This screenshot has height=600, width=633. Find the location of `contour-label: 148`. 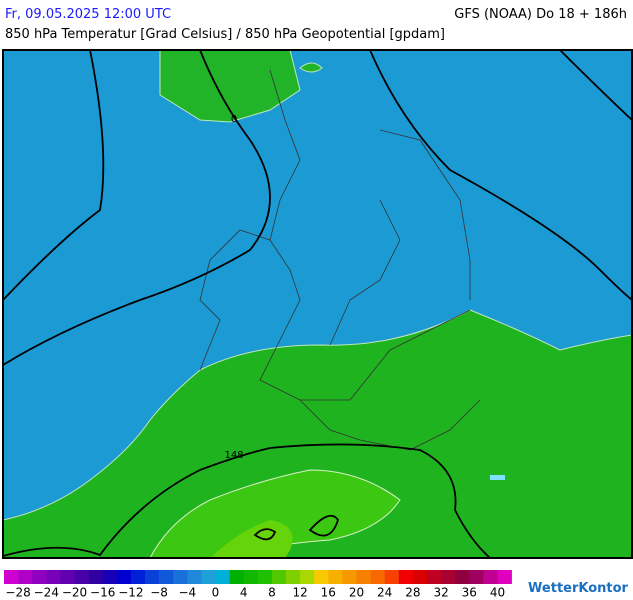

contour-label: 148 is located at coordinates (233, 455).